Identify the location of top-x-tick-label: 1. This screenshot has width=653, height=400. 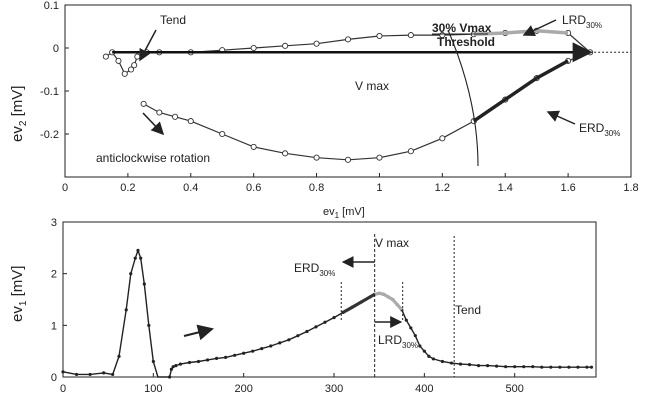
(379, 188).